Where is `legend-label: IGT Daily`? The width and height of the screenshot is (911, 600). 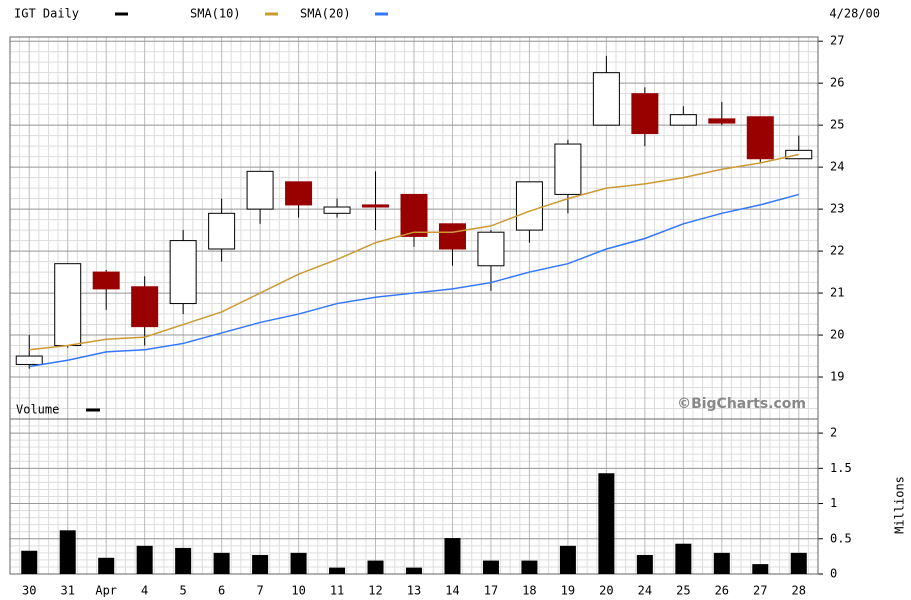 legend-label: IGT Daily is located at coordinates (46, 14).